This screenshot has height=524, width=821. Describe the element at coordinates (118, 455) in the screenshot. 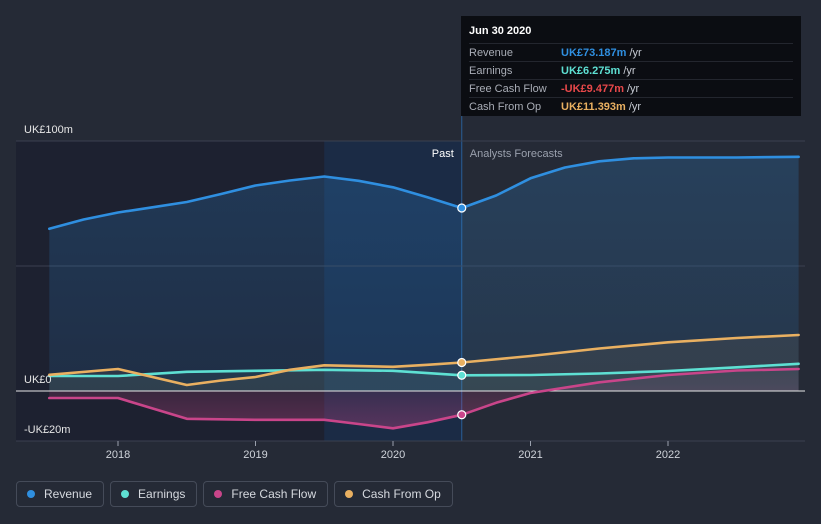

I see `x-tick-label: 2018` at that location.